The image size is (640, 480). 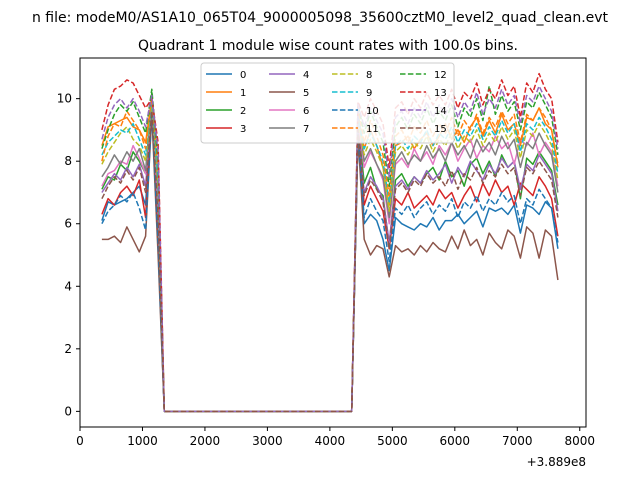 I want to click on x-tick-label: 7000, so click(x=517, y=441).